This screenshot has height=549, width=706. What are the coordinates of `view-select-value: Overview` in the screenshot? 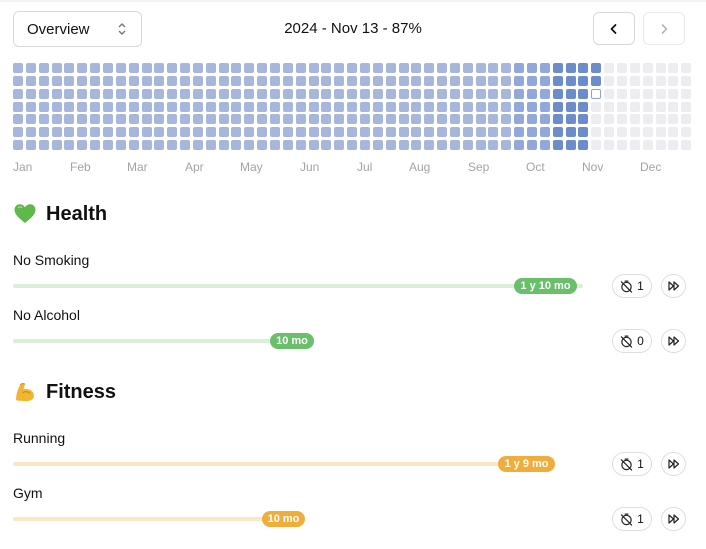 It's located at (58, 29).